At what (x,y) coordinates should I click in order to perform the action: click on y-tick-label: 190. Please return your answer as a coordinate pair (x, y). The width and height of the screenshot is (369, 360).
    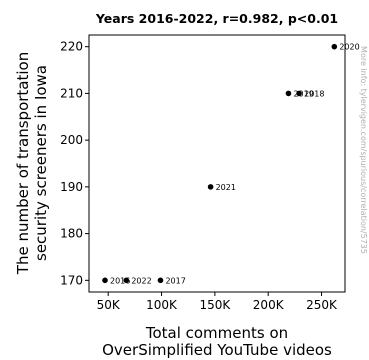
    Looking at the image, I should click on (71, 187).